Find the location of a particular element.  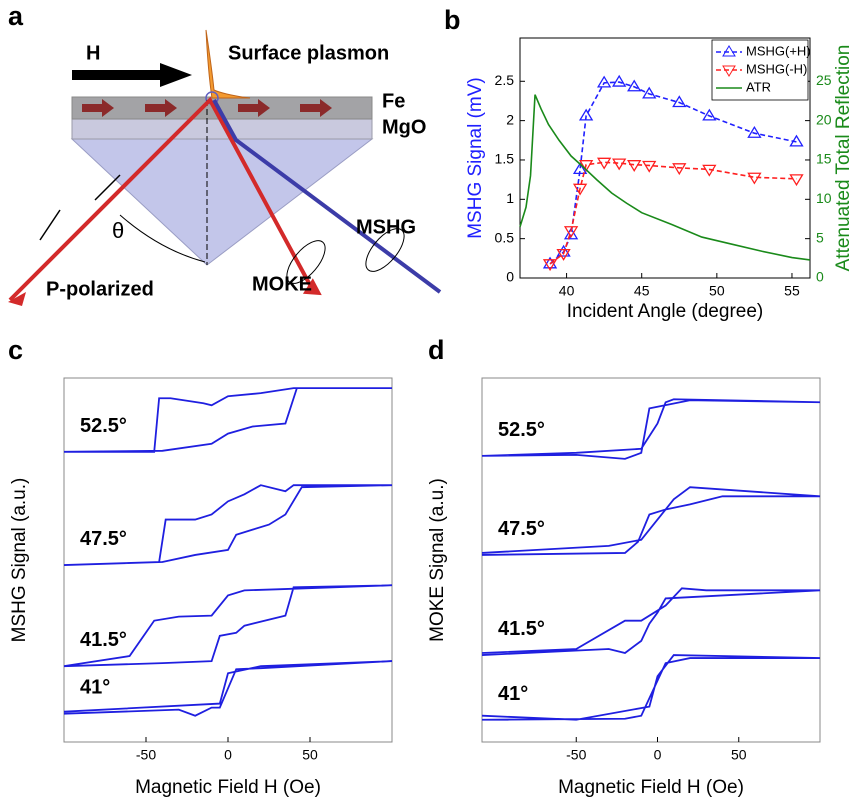

y2-axis-label: Attenuated Total Reflection is located at coordinates (843, 158).